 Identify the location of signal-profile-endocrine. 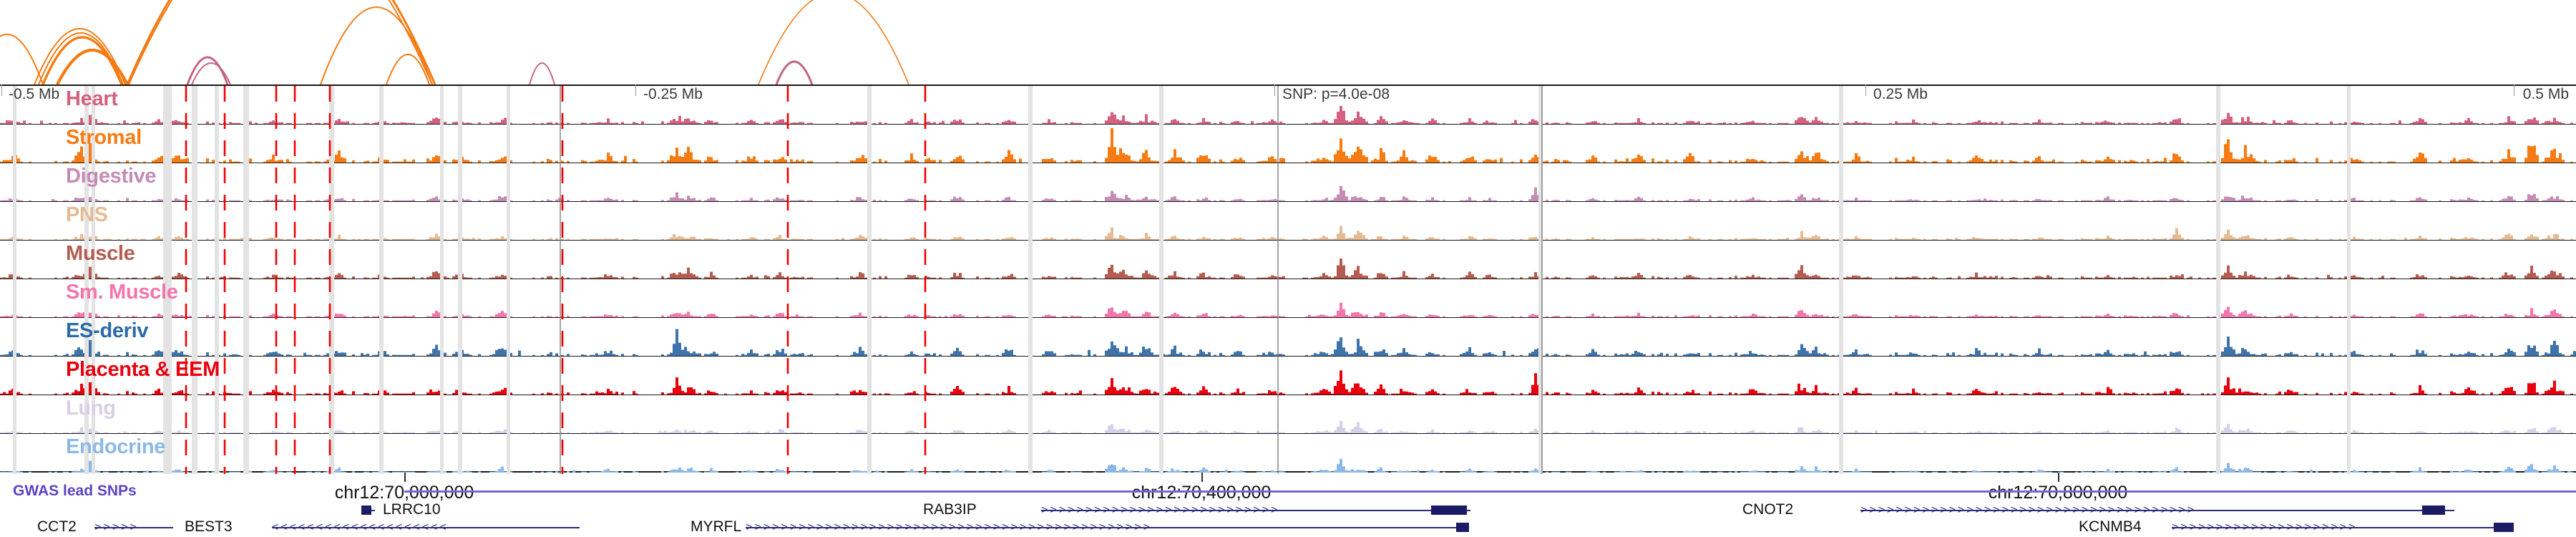
(1288, 465).